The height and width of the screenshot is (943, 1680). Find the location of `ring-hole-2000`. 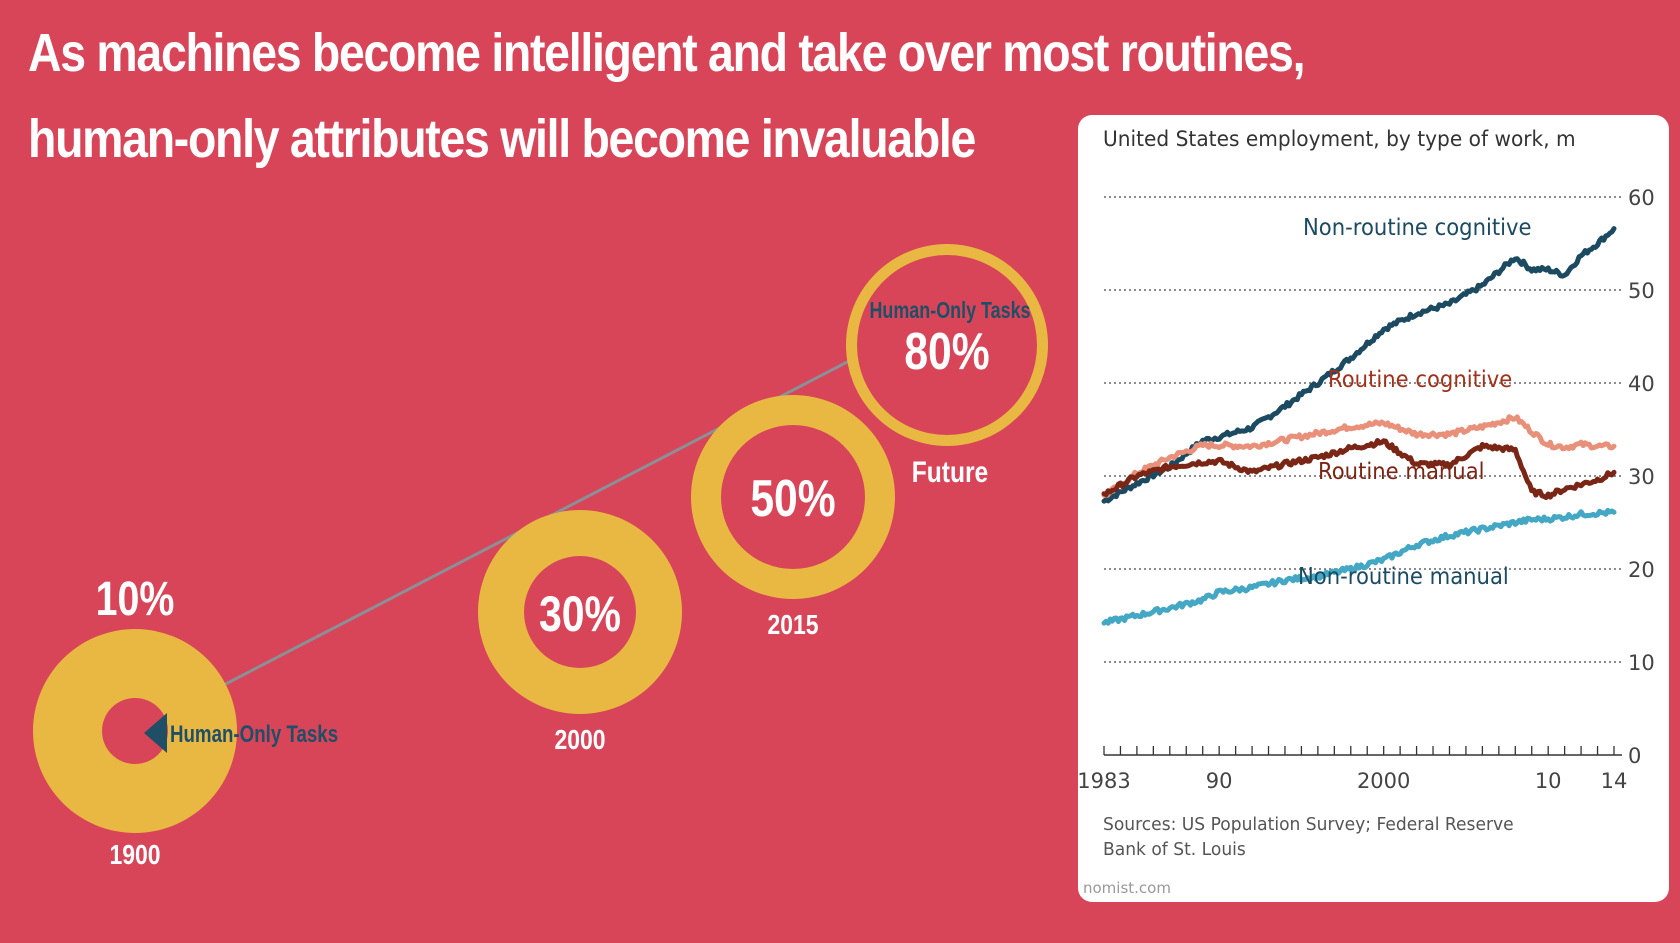

ring-hole-2000 is located at coordinates (580, 612).